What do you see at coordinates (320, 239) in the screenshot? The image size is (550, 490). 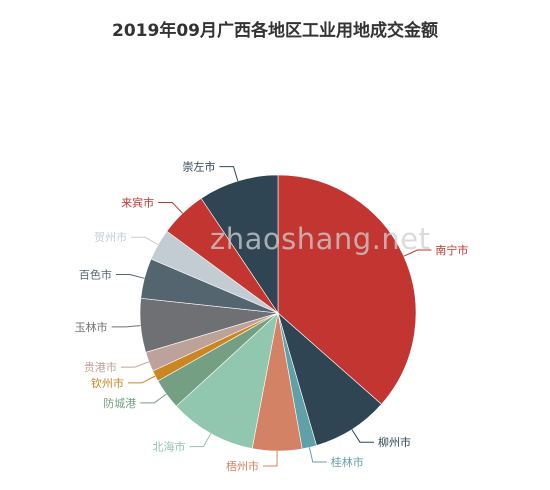 I see `watermark-text: zhaoshang.net` at bounding box center [320, 239].